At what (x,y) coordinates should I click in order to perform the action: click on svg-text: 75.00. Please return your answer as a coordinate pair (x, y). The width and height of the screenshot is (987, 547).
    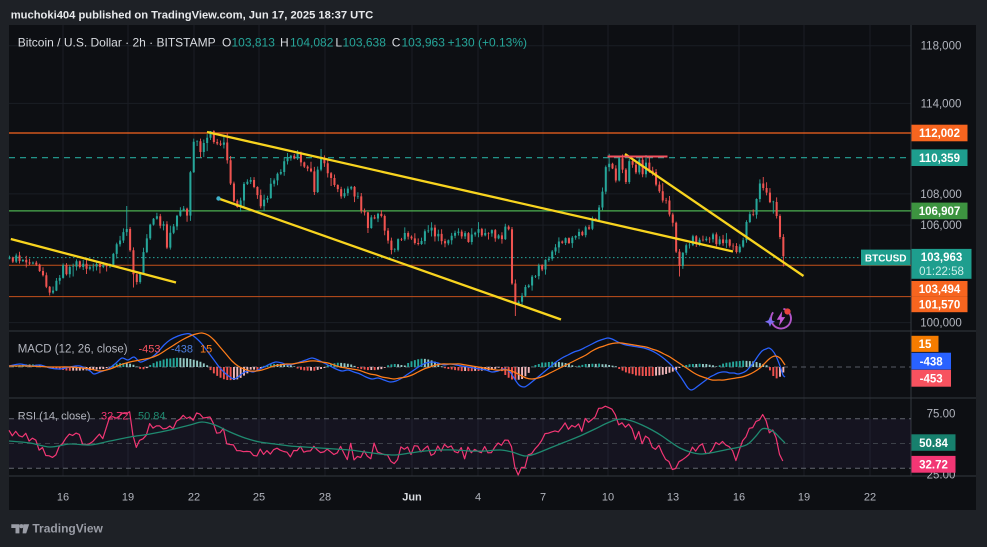
    Looking at the image, I should click on (941, 414).